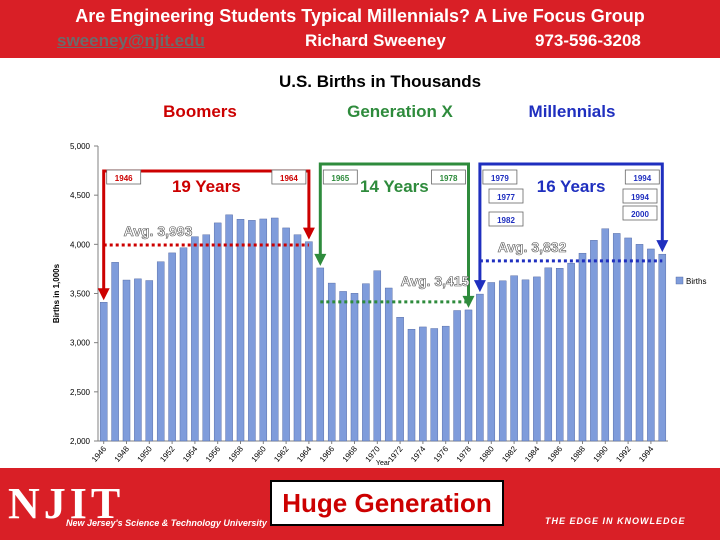 This screenshot has width=720, height=540. Describe the element at coordinates (640, 197) in the screenshot. I see `millennial-year-tag-3: 1994` at that location.